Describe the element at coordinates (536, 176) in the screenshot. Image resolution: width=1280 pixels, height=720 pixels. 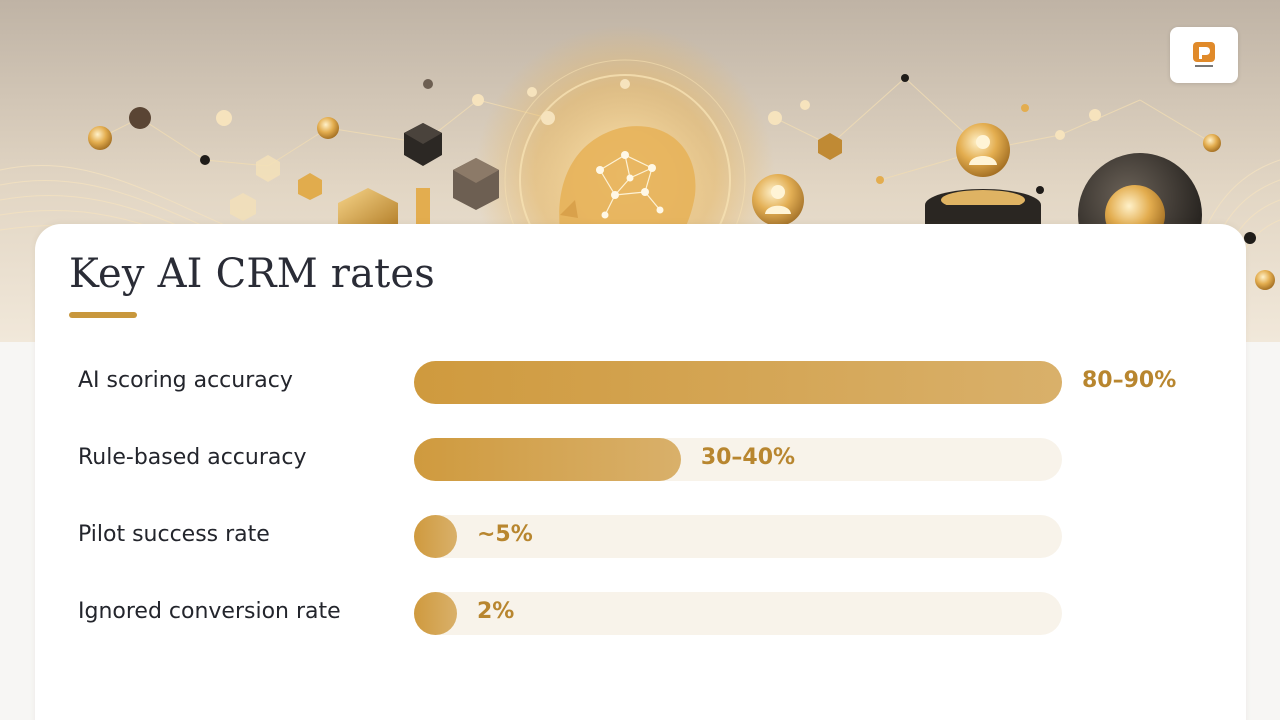
I see `hexagon-cube-icon` at that location.